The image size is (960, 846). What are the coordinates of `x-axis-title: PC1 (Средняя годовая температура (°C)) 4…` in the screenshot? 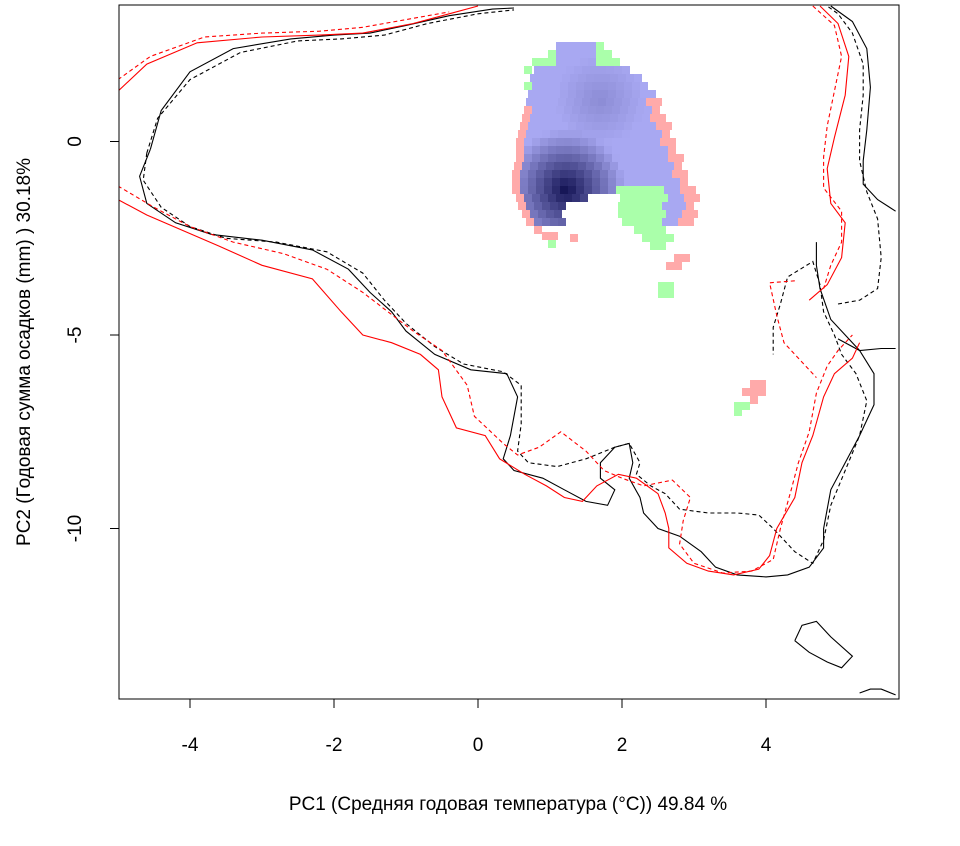 It's located at (508, 804).